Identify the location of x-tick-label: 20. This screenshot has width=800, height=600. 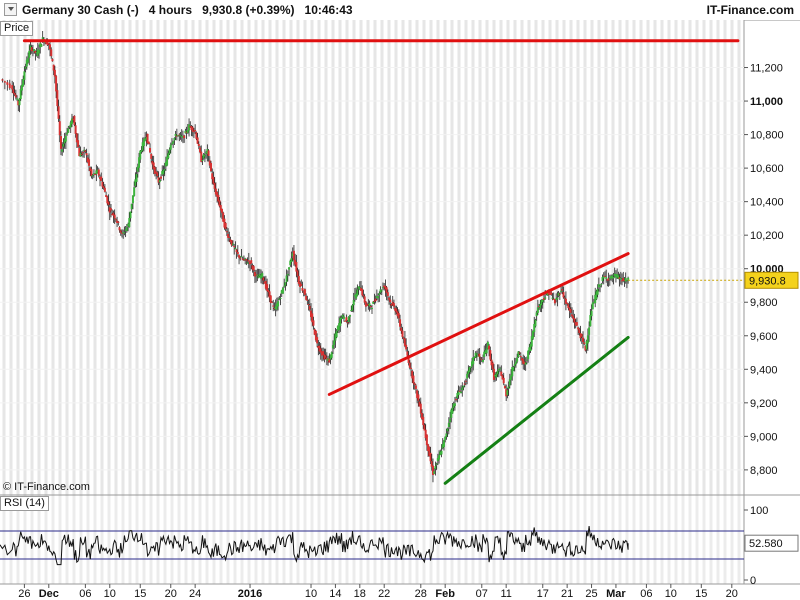
(732, 594).